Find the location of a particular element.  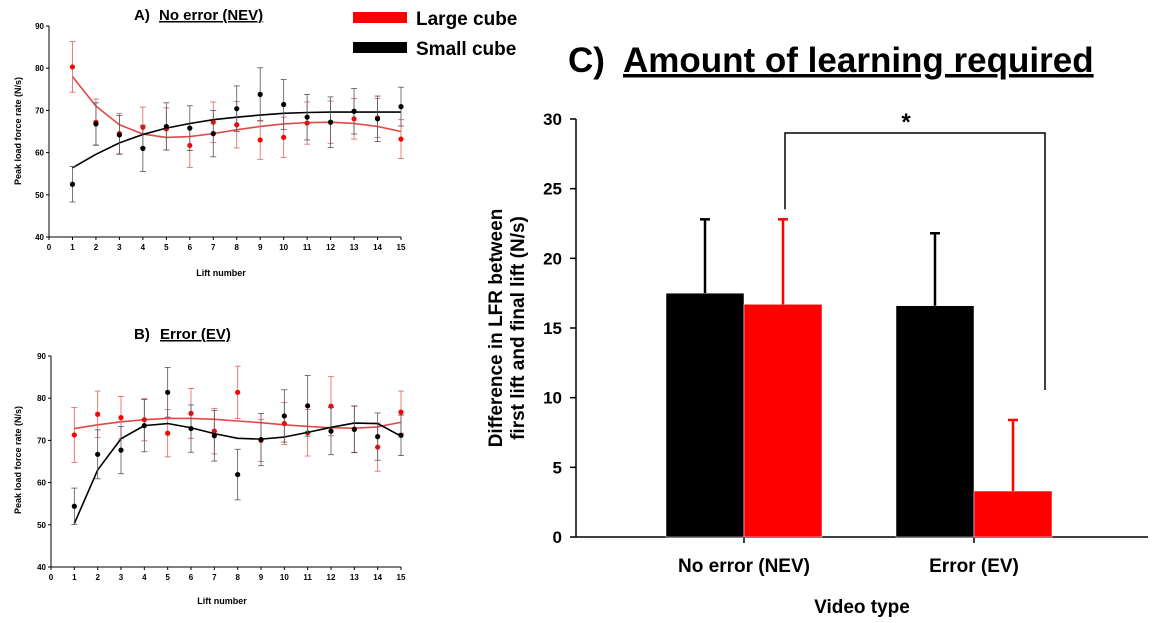

panel-b-y-tick-label: 40 is located at coordinates (41, 567).